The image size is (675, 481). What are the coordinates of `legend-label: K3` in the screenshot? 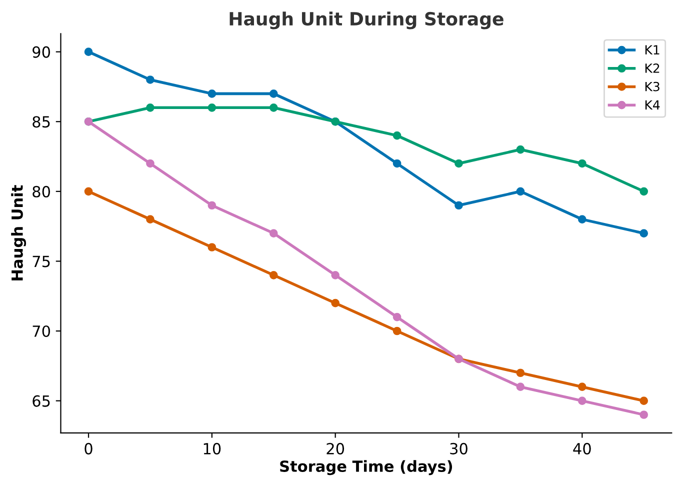 It's located at (652, 87).